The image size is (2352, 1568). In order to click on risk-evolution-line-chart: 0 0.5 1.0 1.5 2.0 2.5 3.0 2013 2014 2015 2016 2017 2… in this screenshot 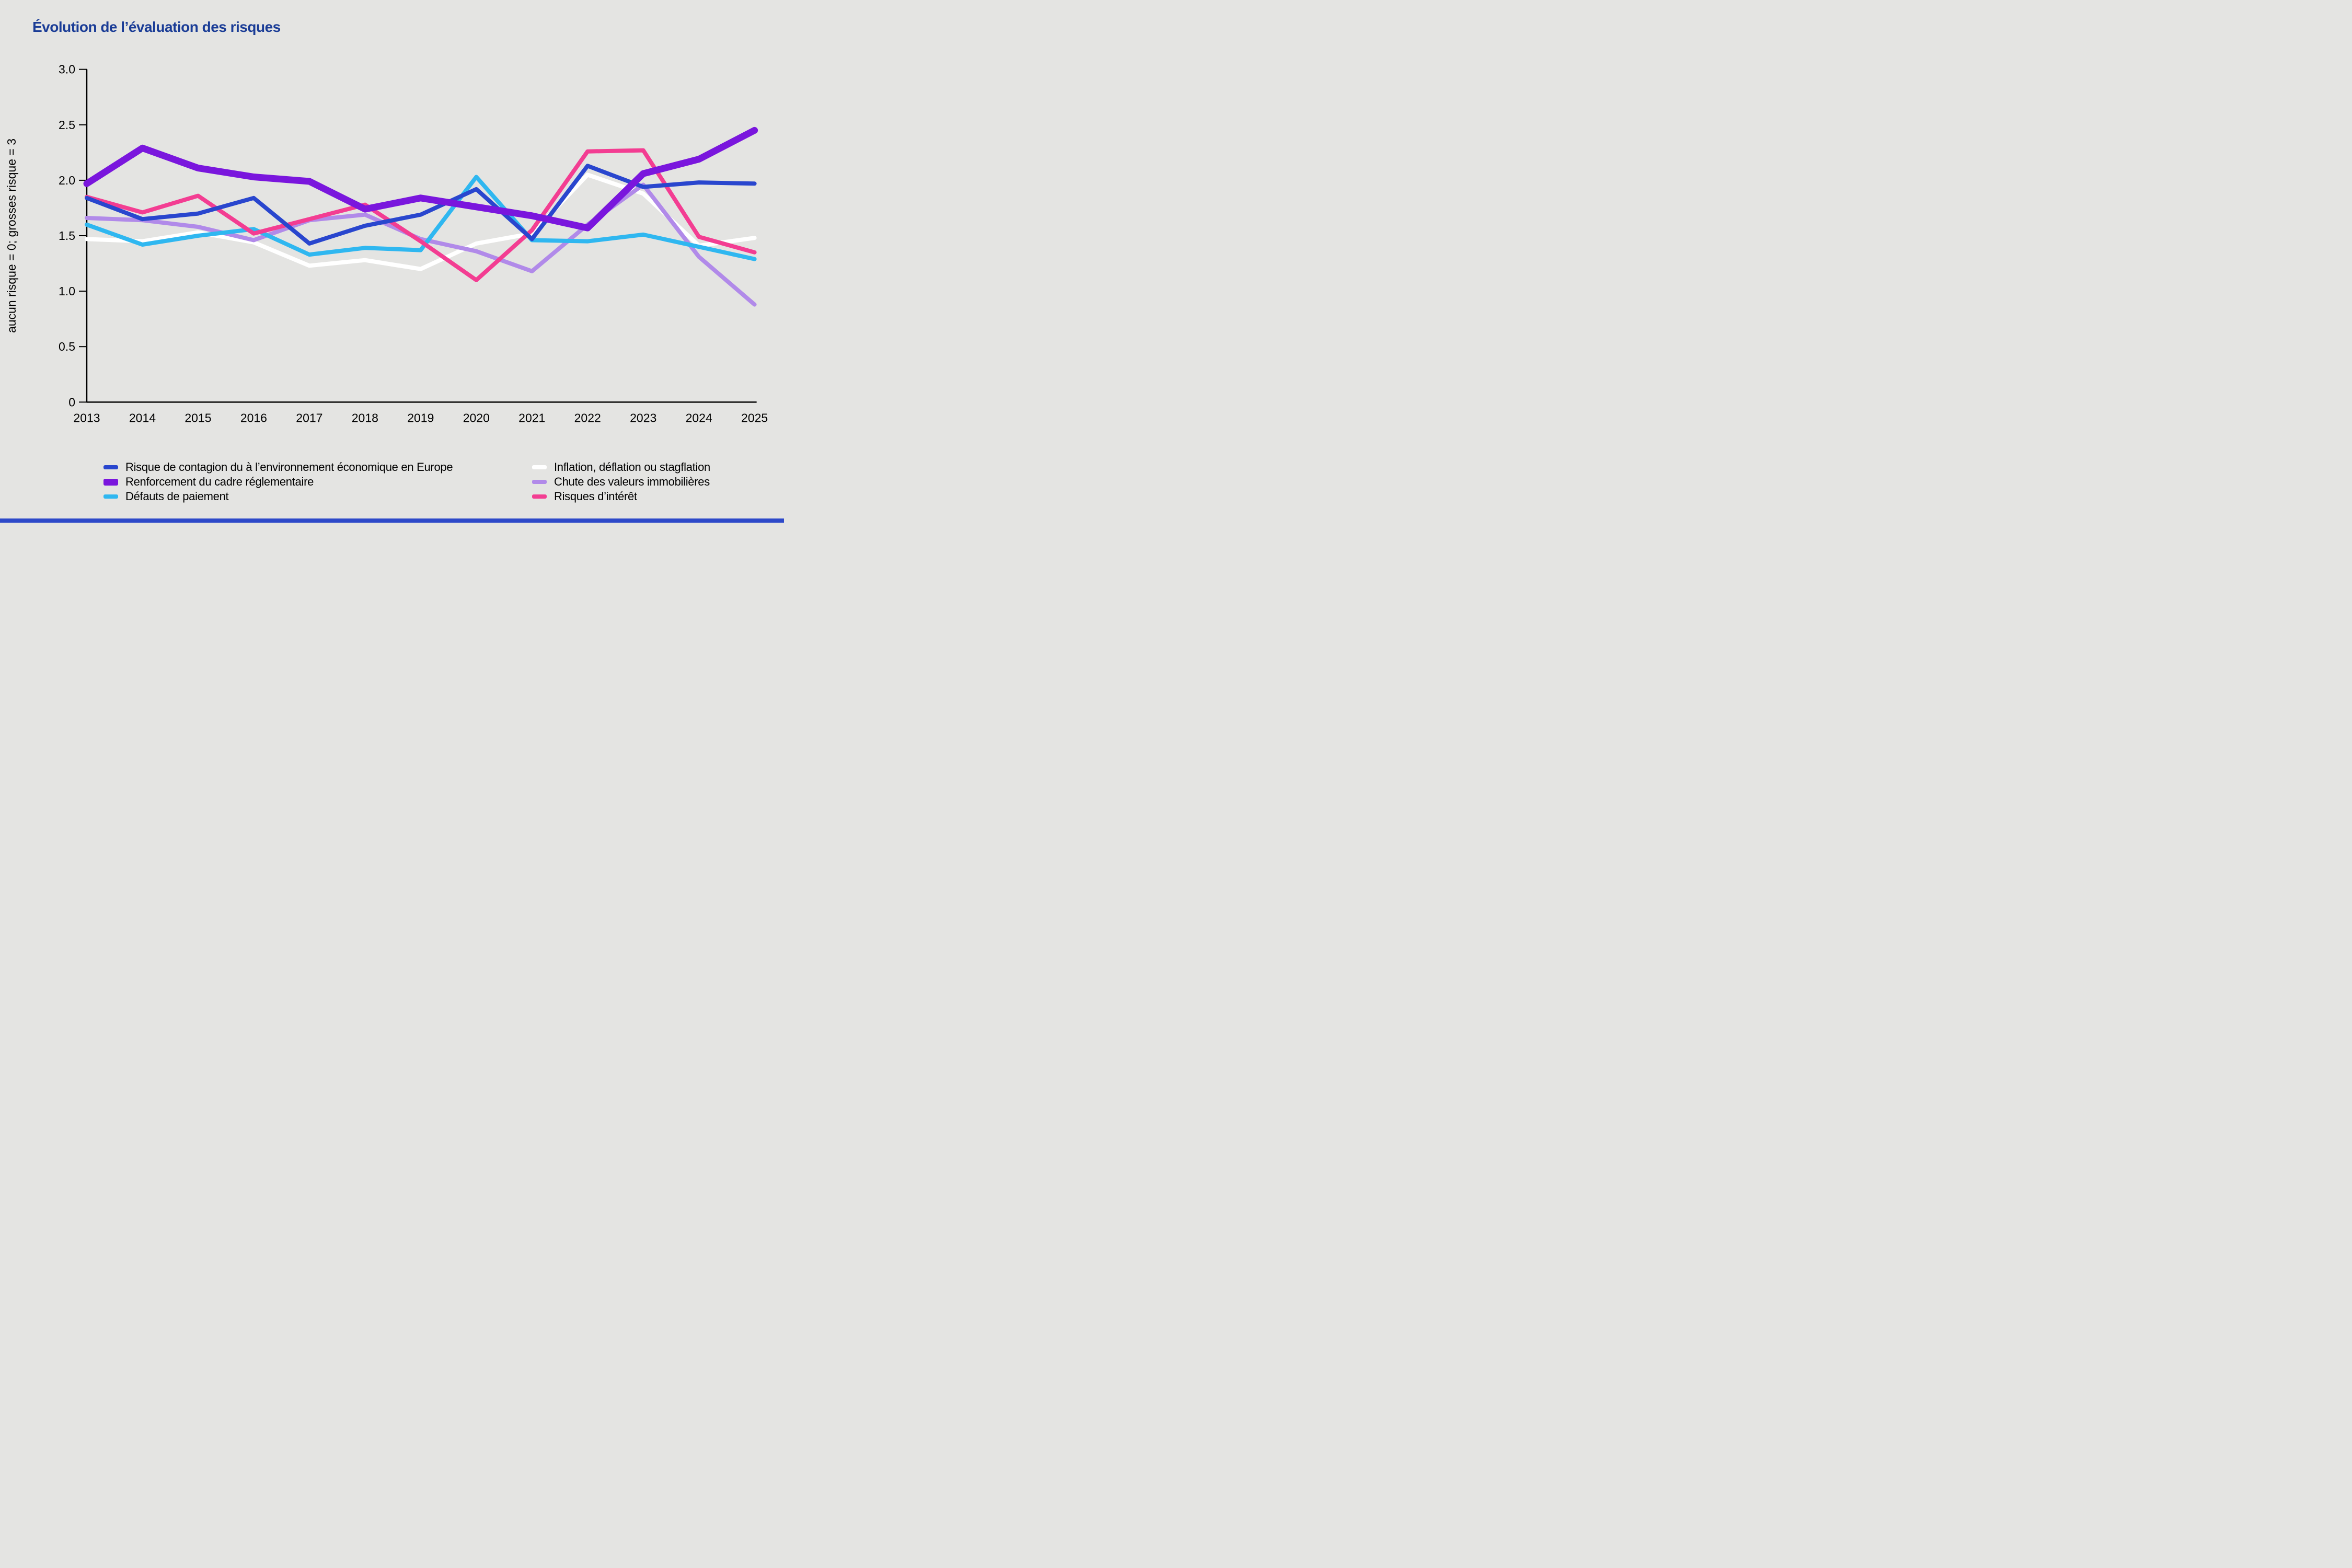, I will do `click(386, 244)`.